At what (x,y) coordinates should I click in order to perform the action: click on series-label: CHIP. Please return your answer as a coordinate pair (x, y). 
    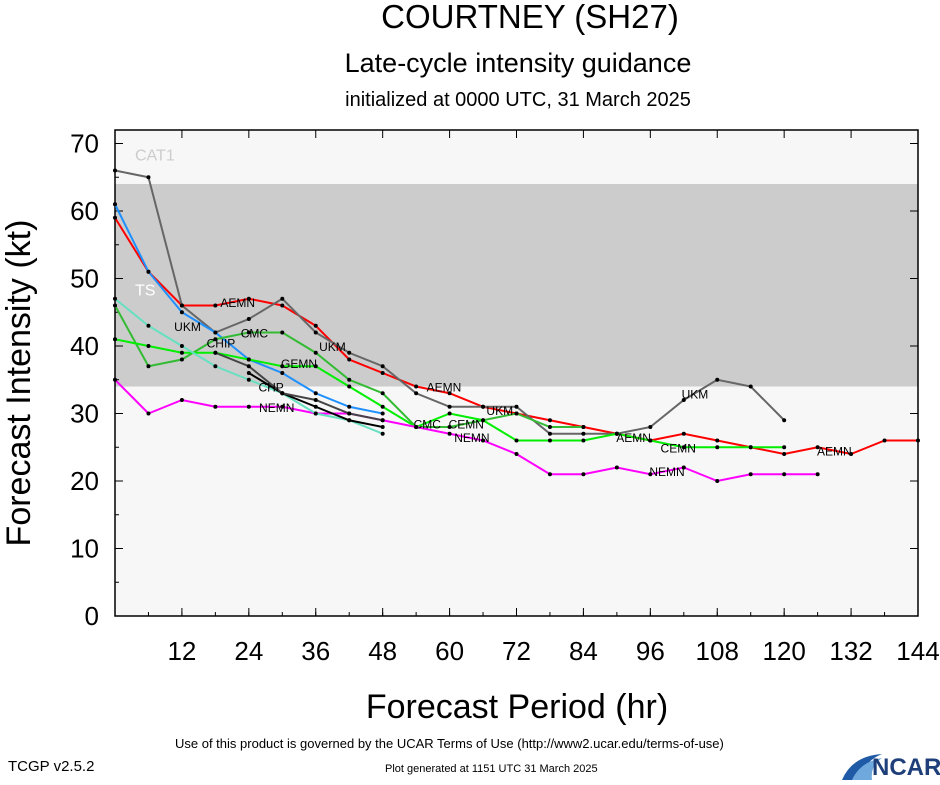
    Looking at the image, I should click on (221, 344).